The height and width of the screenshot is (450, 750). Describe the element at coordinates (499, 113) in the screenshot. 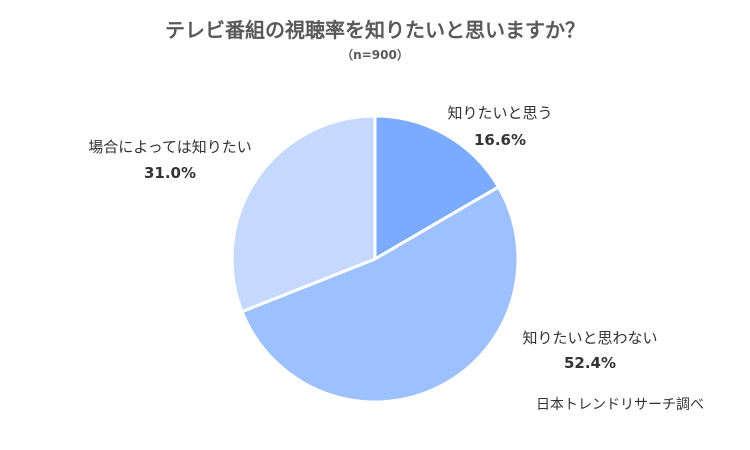

I see `slice-category-label-0: 知りたいと思う` at that location.